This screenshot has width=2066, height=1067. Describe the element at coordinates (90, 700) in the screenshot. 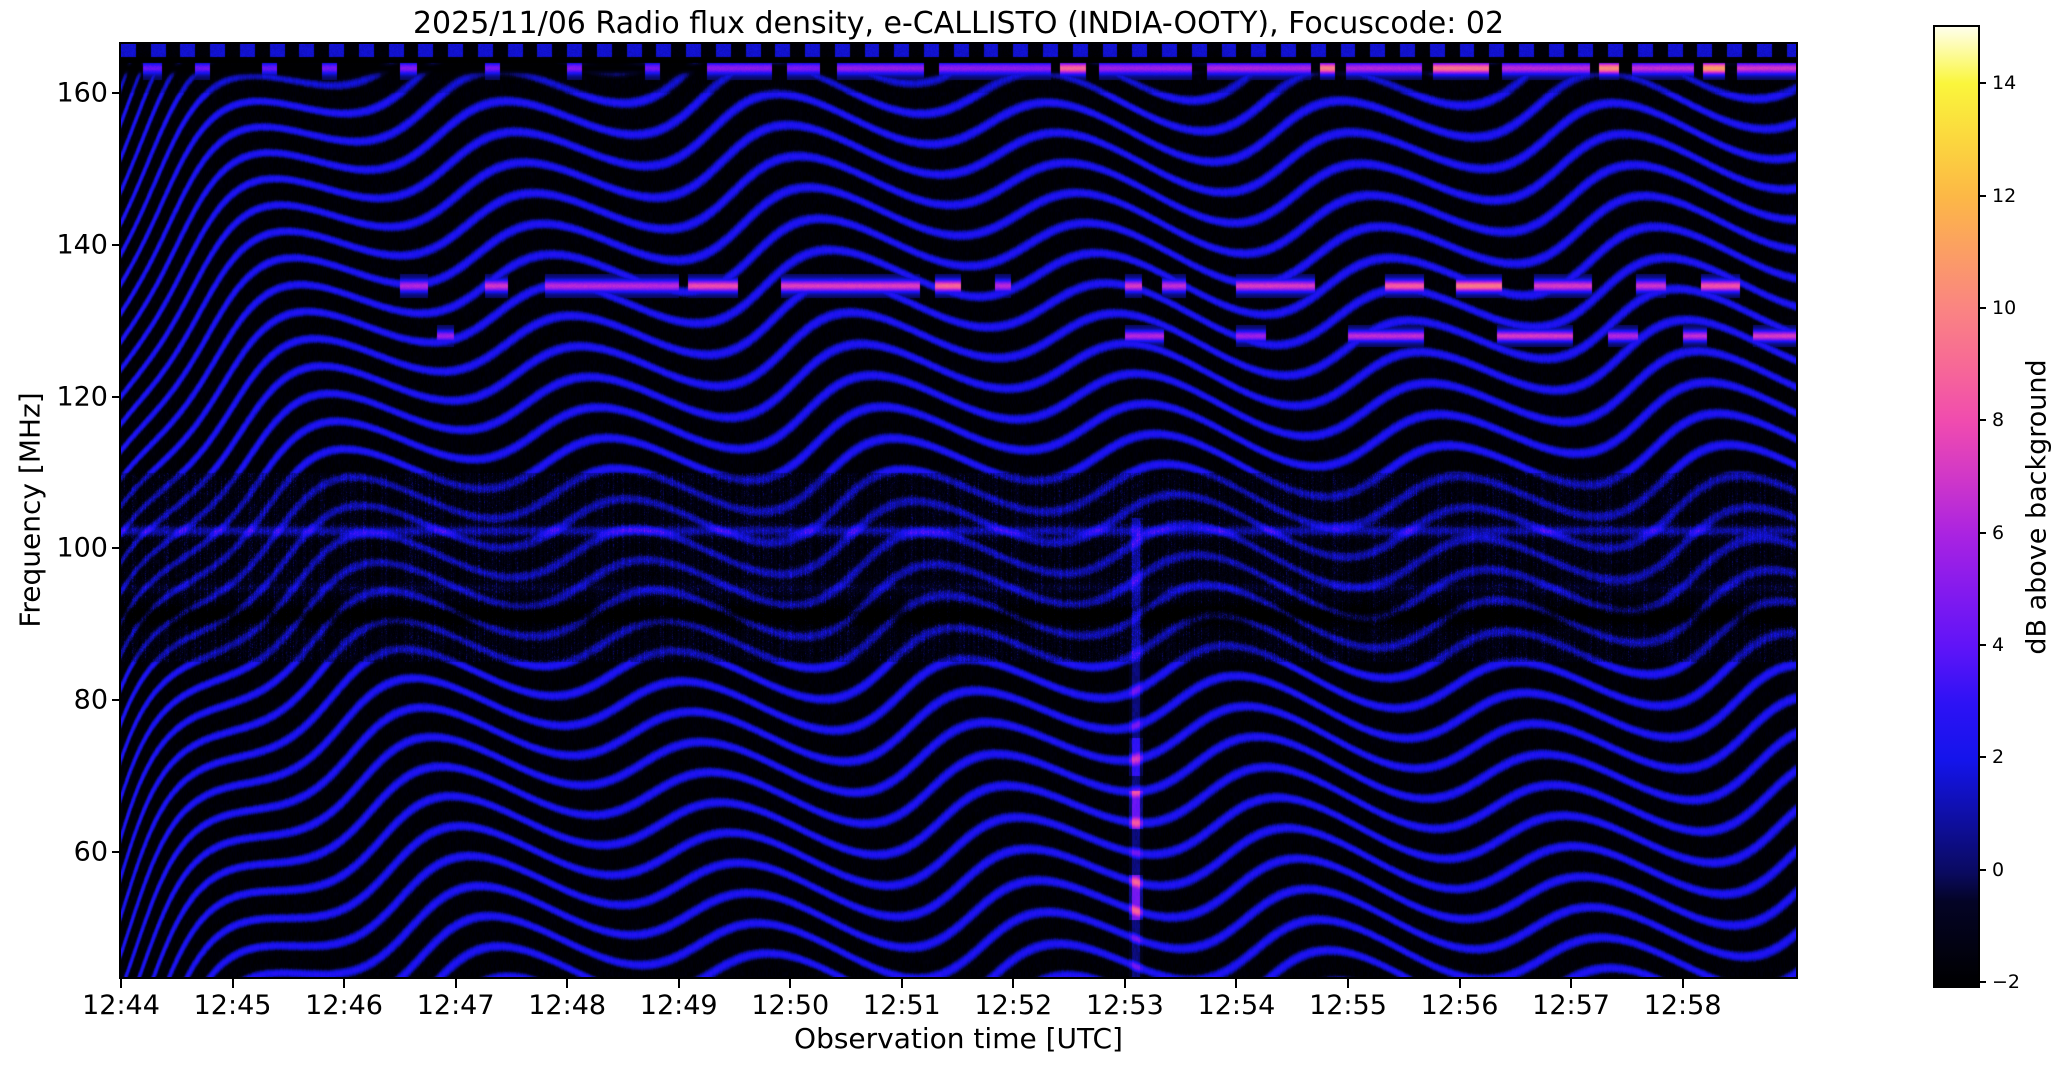

I see `y-tick-label: 80` at that location.